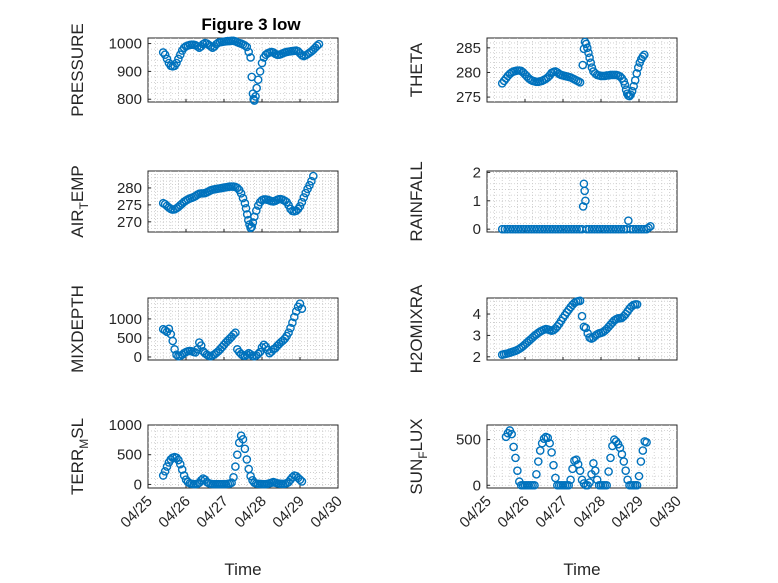  I want to click on y-axis-label: SUNFLUX, so click(418, 456).